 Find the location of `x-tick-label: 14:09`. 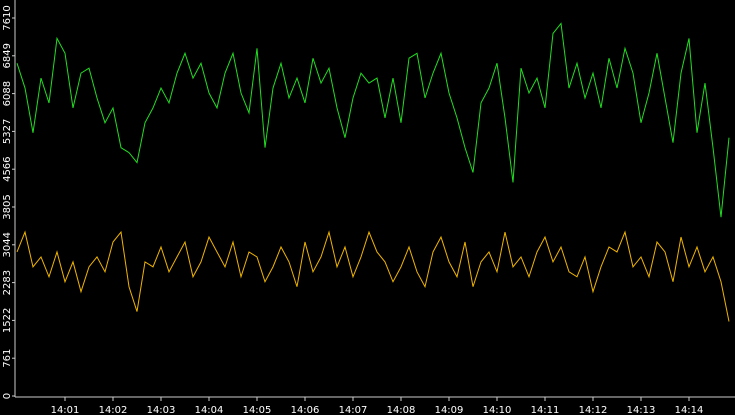

x-tick-label: 14:09 is located at coordinates (449, 410).